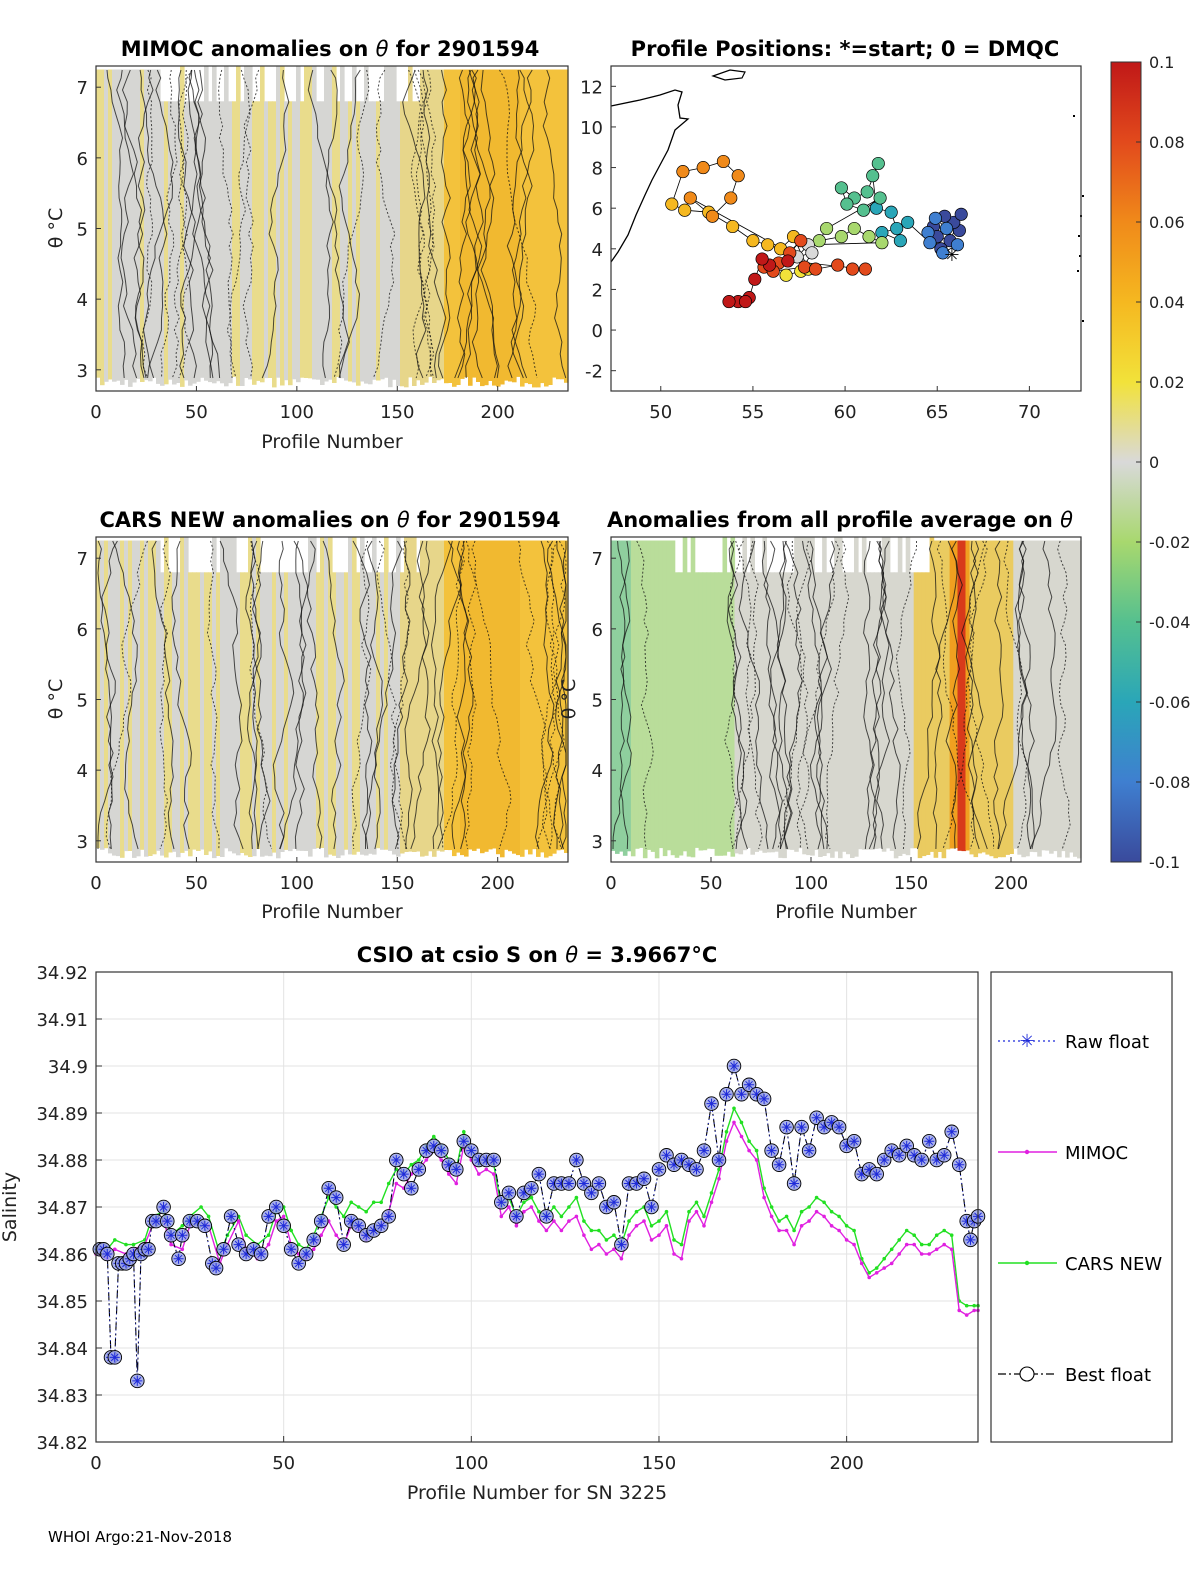  I want to click on colorbar-tick-label: -0.04, so click(1169, 622).